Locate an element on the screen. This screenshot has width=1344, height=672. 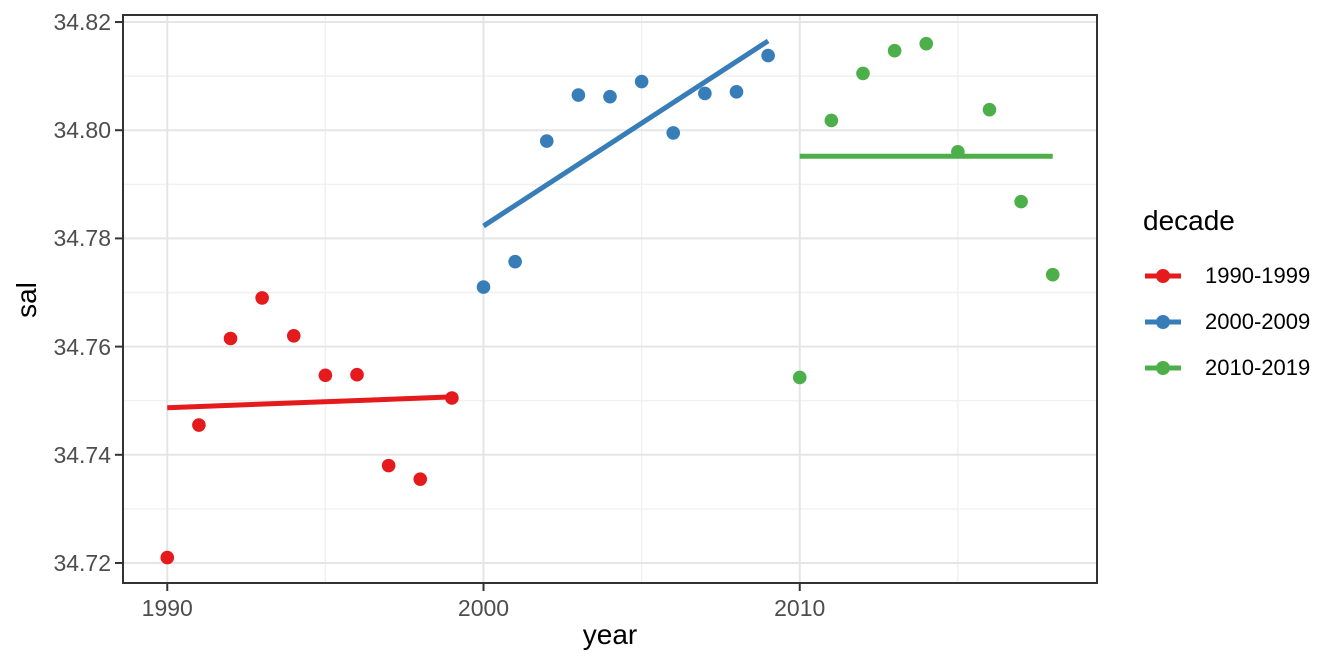
legend-label: 2000-2009 is located at coordinates (1258, 321).